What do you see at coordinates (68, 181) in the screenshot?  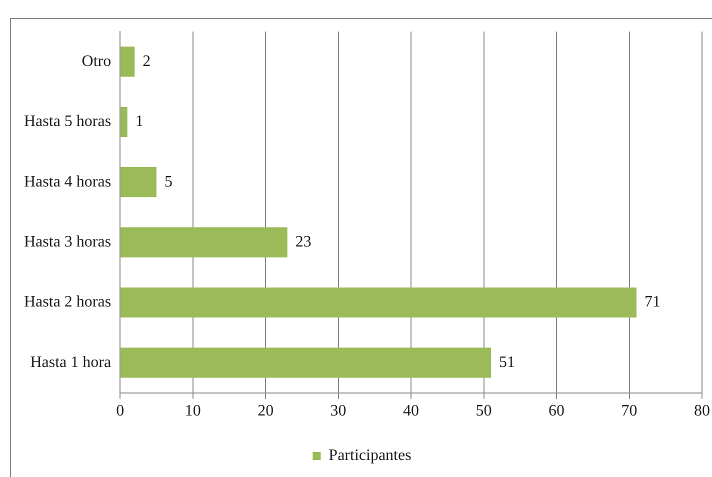 I see `y-tick-label: Hasta 4 horas` at bounding box center [68, 181].